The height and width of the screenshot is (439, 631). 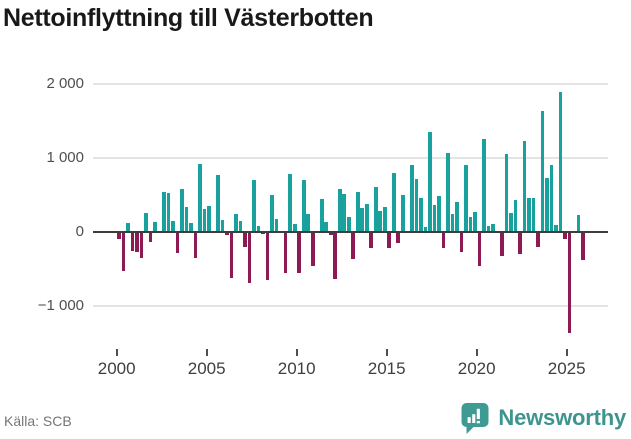 I want to click on bar-2003-q4, so click(x=186, y=219).